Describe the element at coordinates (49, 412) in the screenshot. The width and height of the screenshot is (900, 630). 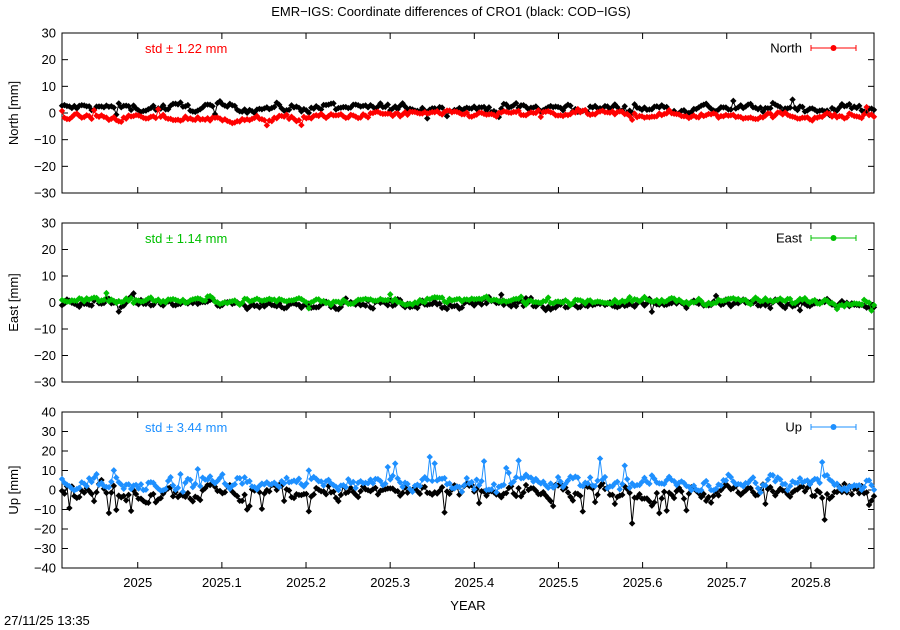
I see `y-tick-label: 40` at that location.